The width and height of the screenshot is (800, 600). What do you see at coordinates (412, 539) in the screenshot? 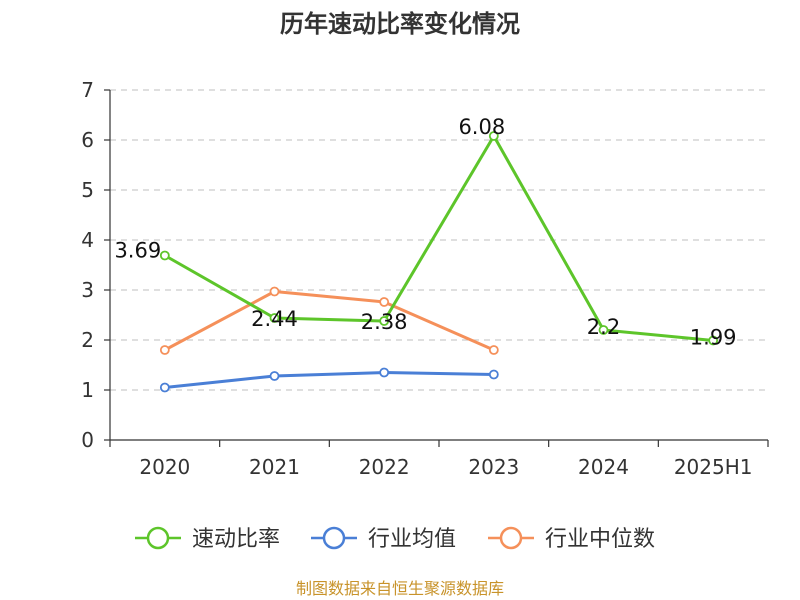
I see `legend-label: 行业均值` at bounding box center [412, 539].